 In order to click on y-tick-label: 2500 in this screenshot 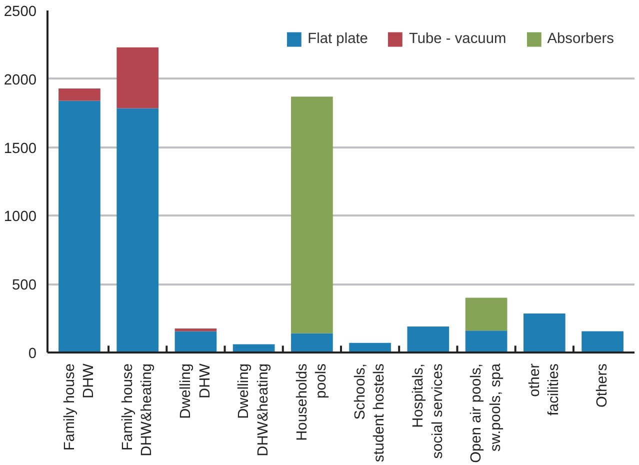, I will do `click(20, 12)`.